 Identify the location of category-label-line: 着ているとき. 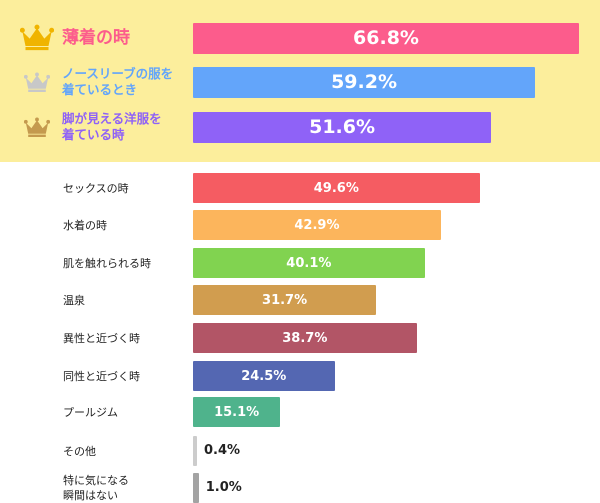
(100, 89).